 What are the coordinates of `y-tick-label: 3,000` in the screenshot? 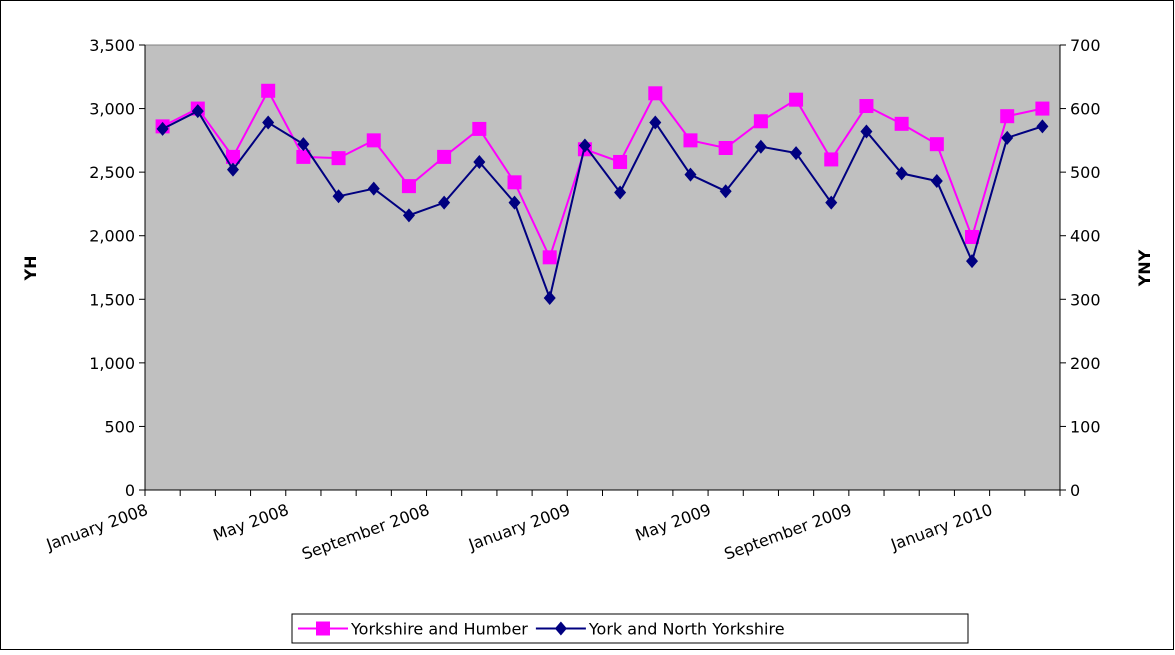 It's located at (112, 109).